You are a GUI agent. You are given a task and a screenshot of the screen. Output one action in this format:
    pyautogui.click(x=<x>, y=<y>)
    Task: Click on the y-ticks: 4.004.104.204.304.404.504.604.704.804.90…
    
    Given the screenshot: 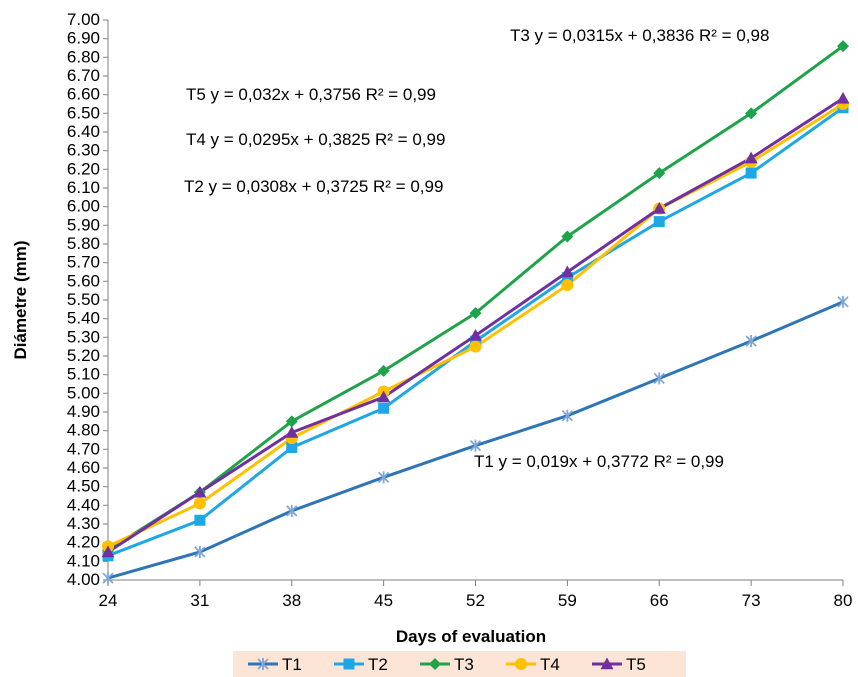 What is the action you would take?
    pyautogui.click(x=87, y=299)
    